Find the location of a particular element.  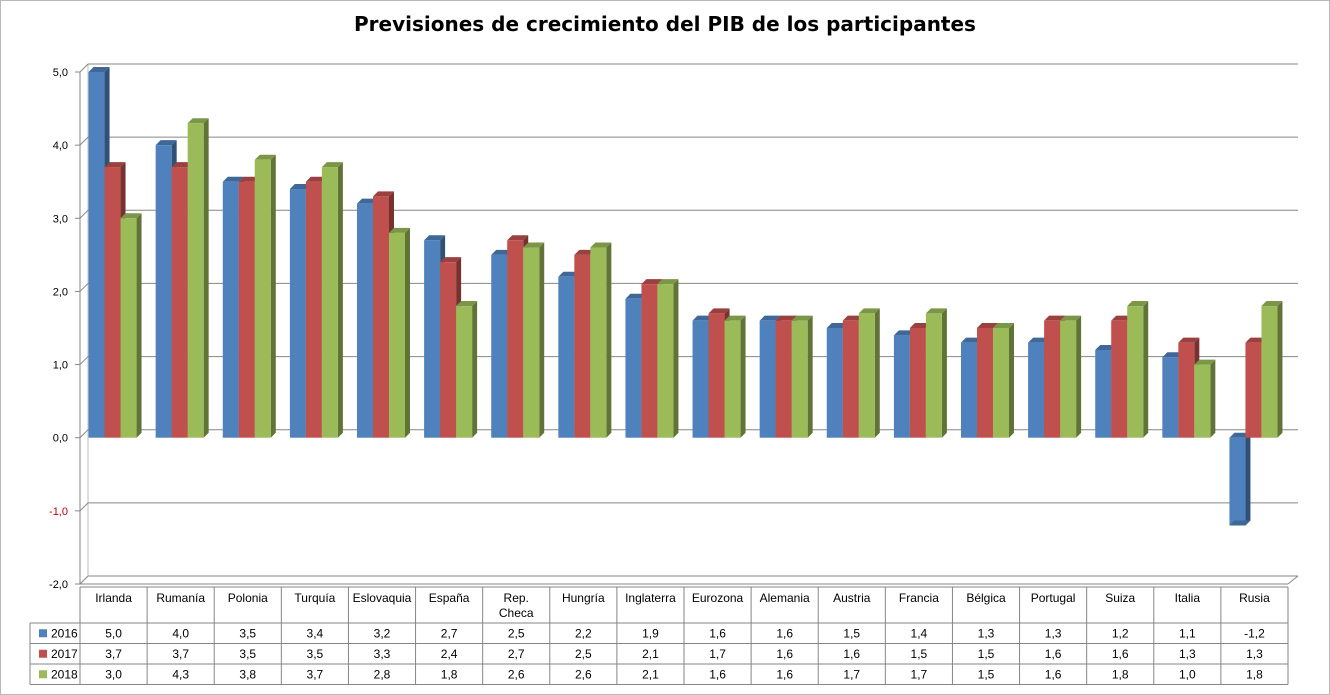

x-category-label: Inglaterra is located at coordinates (650, 598).